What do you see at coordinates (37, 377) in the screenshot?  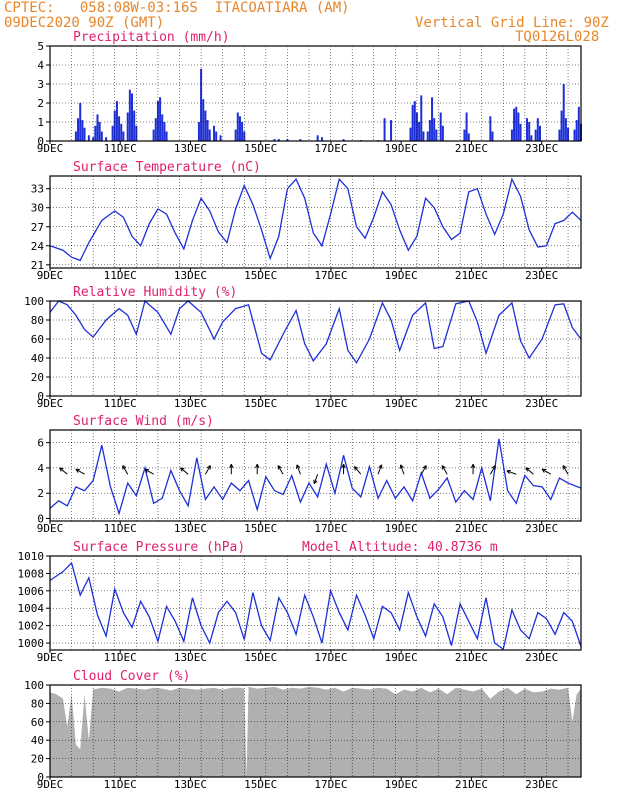 I see `y-tick-label: 20` at bounding box center [37, 377].